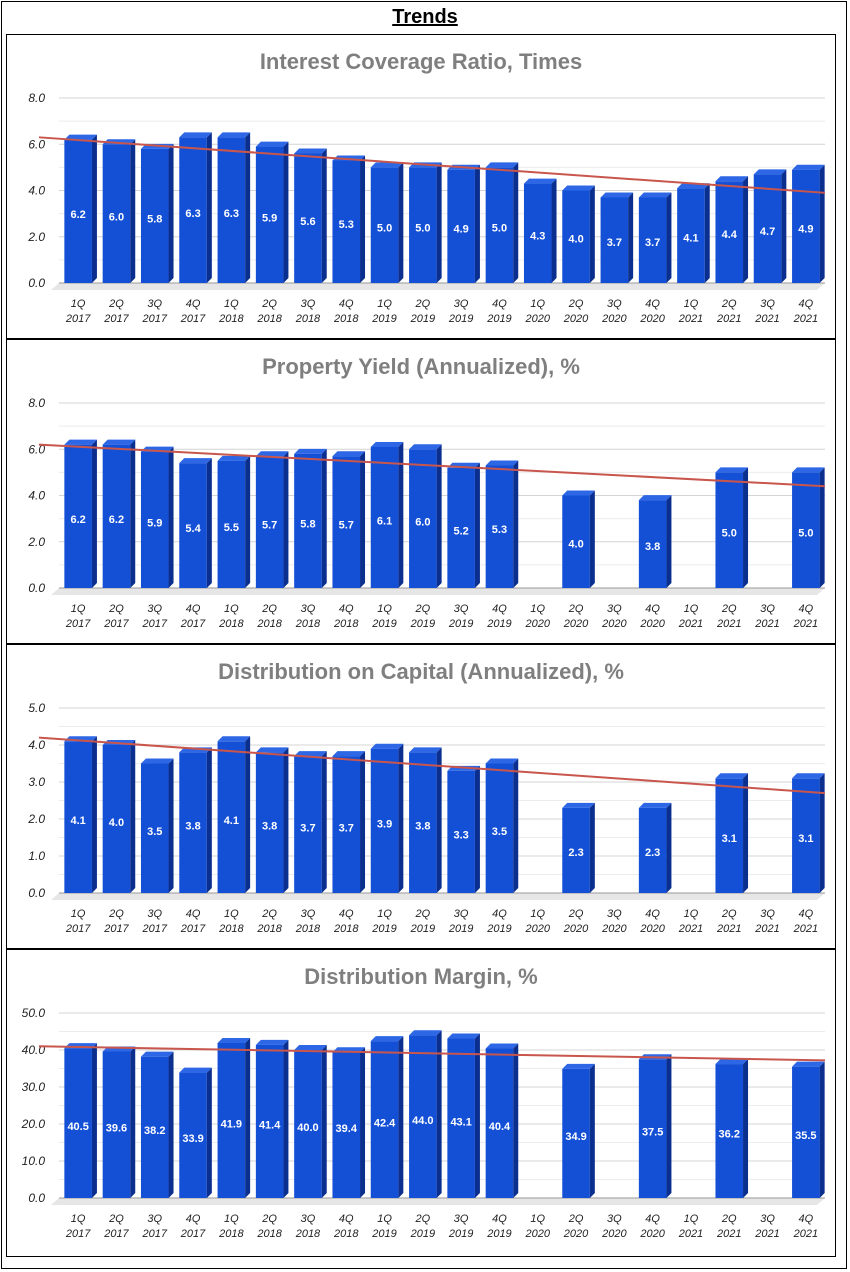 This screenshot has width=850, height=1272. What do you see at coordinates (421, 366) in the screenshot?
I see `chart-title: Property Yield (Annualized), %` at bounding box center [421, 366].